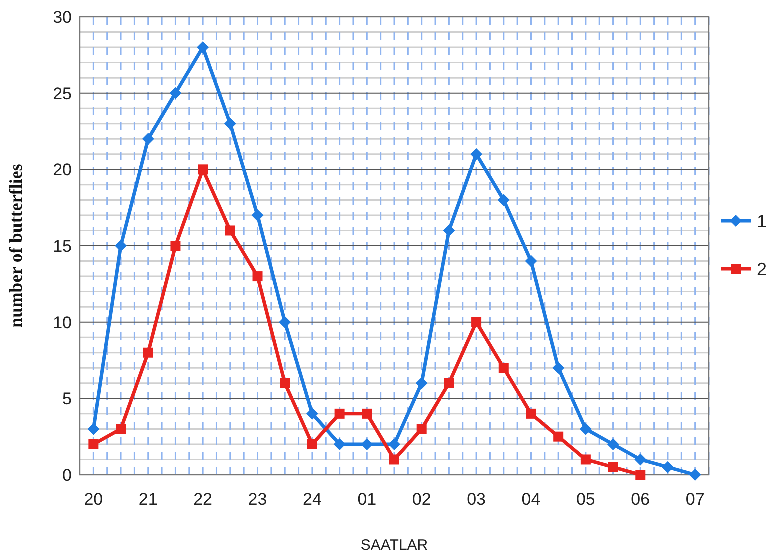  I want to click on x-tick-label: 07, so click(695, 499).